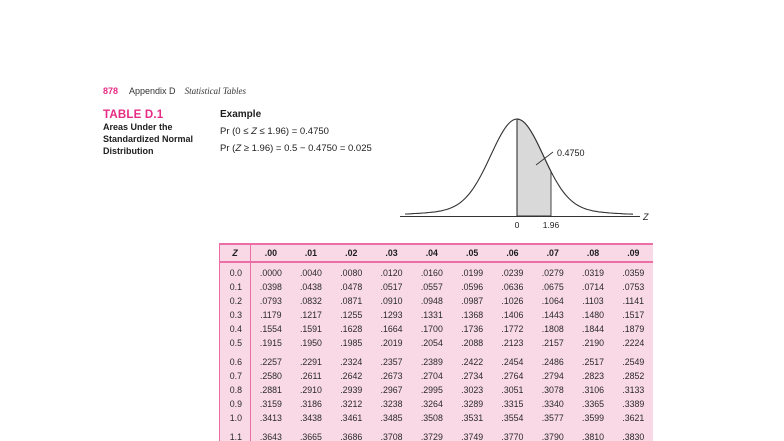 The image size is (784, 441). Describe the element at coordinates (431, 418) in the screenshot. I see `probability-cell: .3508` at that location.